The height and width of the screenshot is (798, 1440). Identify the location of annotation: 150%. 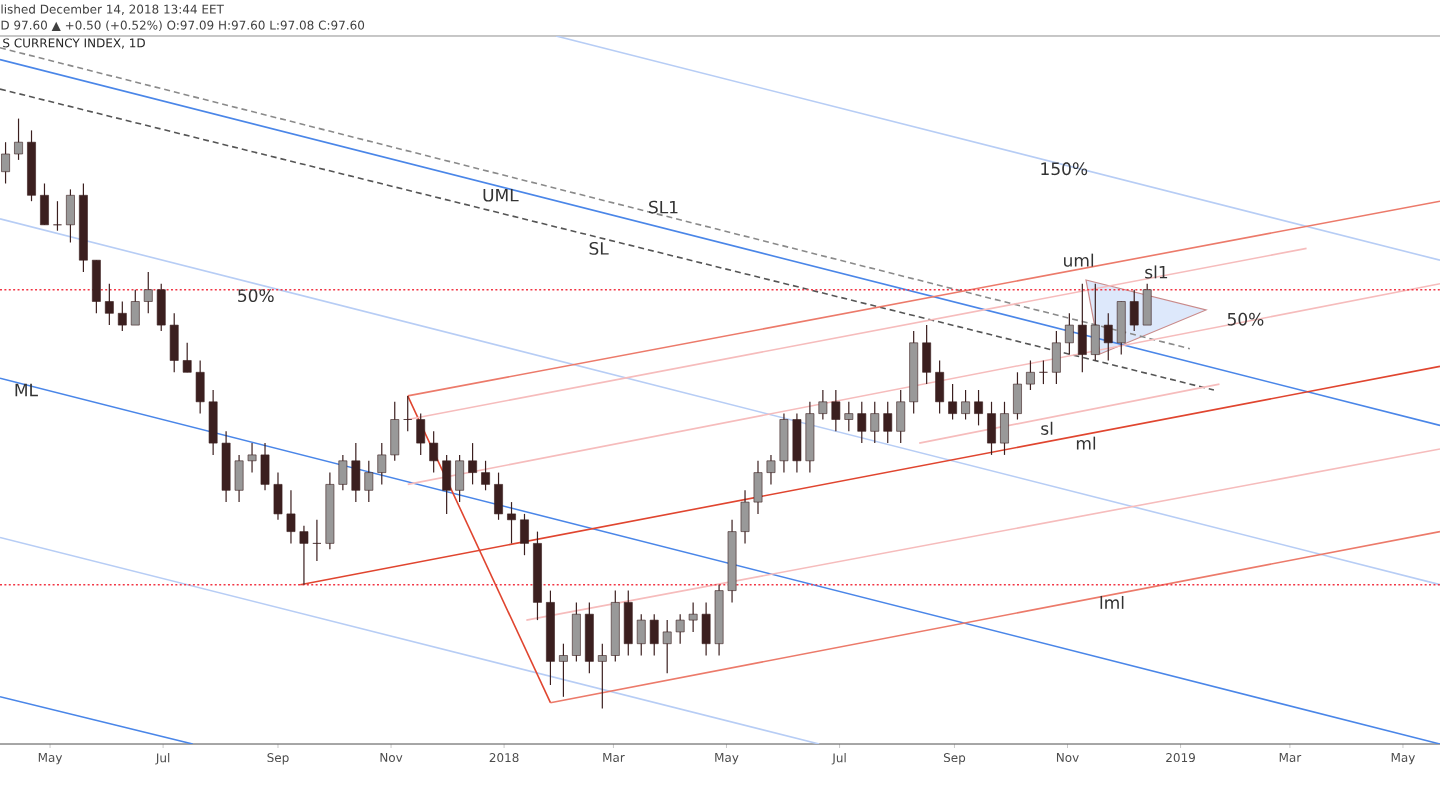
(1064, 169).